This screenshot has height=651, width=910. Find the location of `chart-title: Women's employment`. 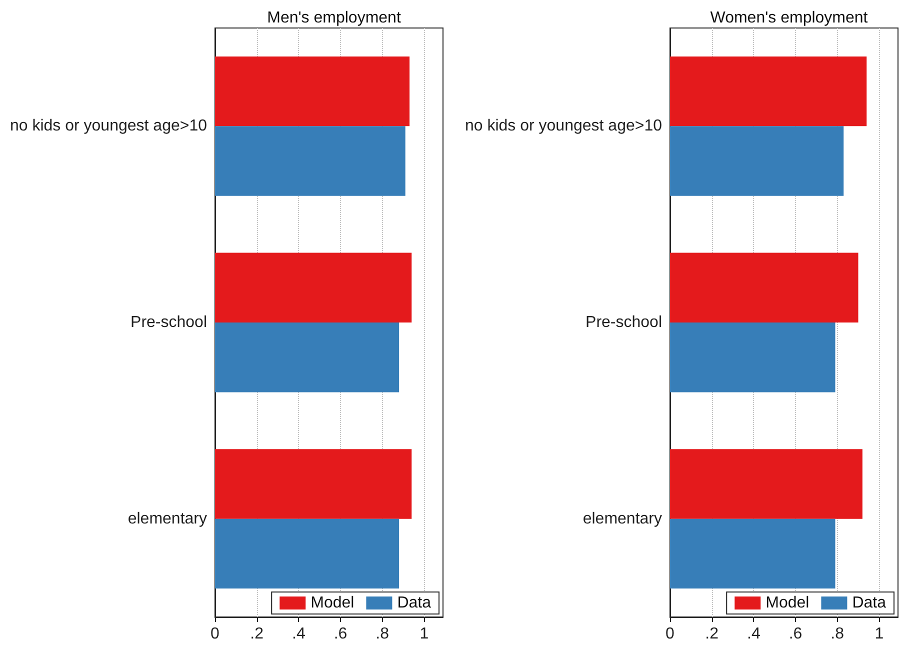

chart-title: Women's employment is located at coordinates (789, 18).